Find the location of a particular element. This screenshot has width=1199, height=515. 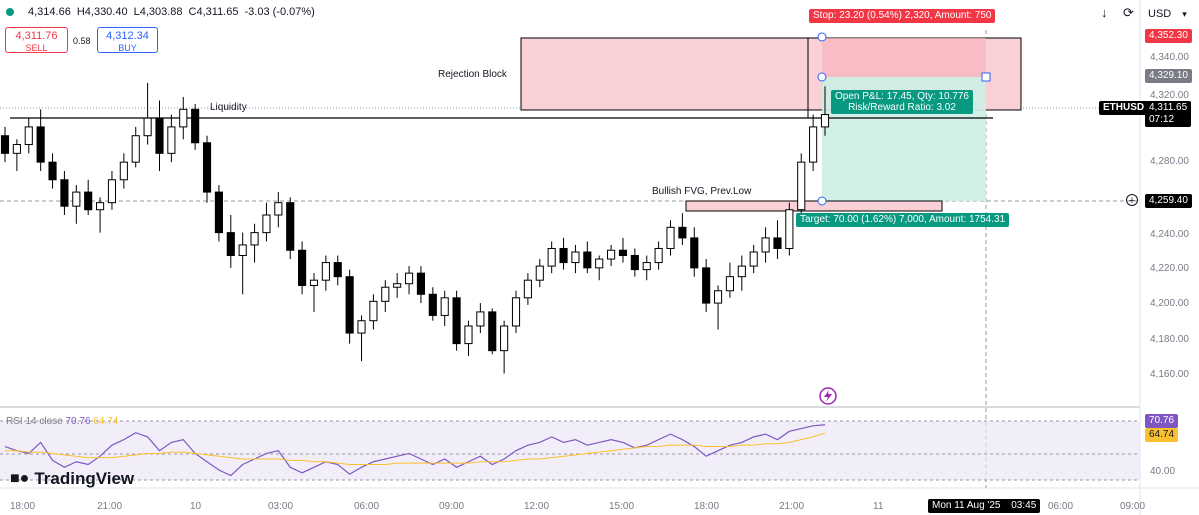

rsi-band is located at coordinates (570, 450).